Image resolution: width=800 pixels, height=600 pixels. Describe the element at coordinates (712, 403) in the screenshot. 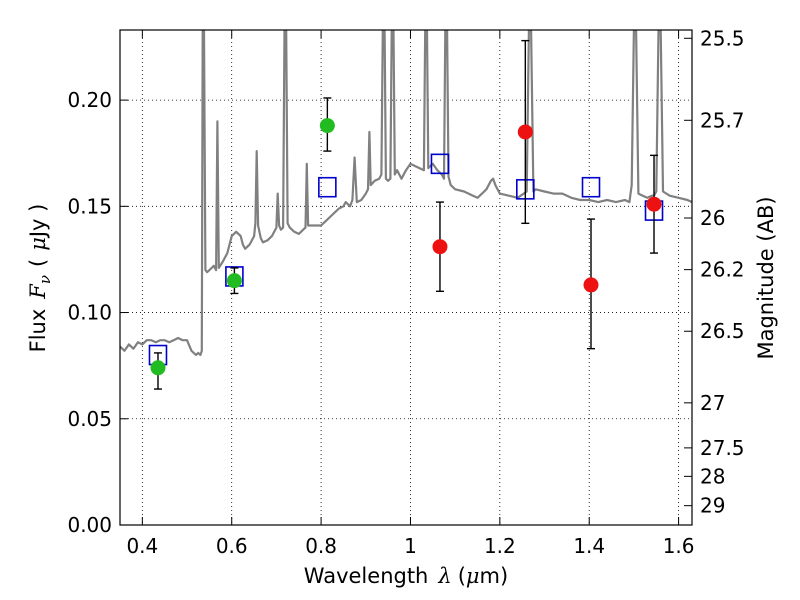

I see `right-tick-label: 27` at that location.